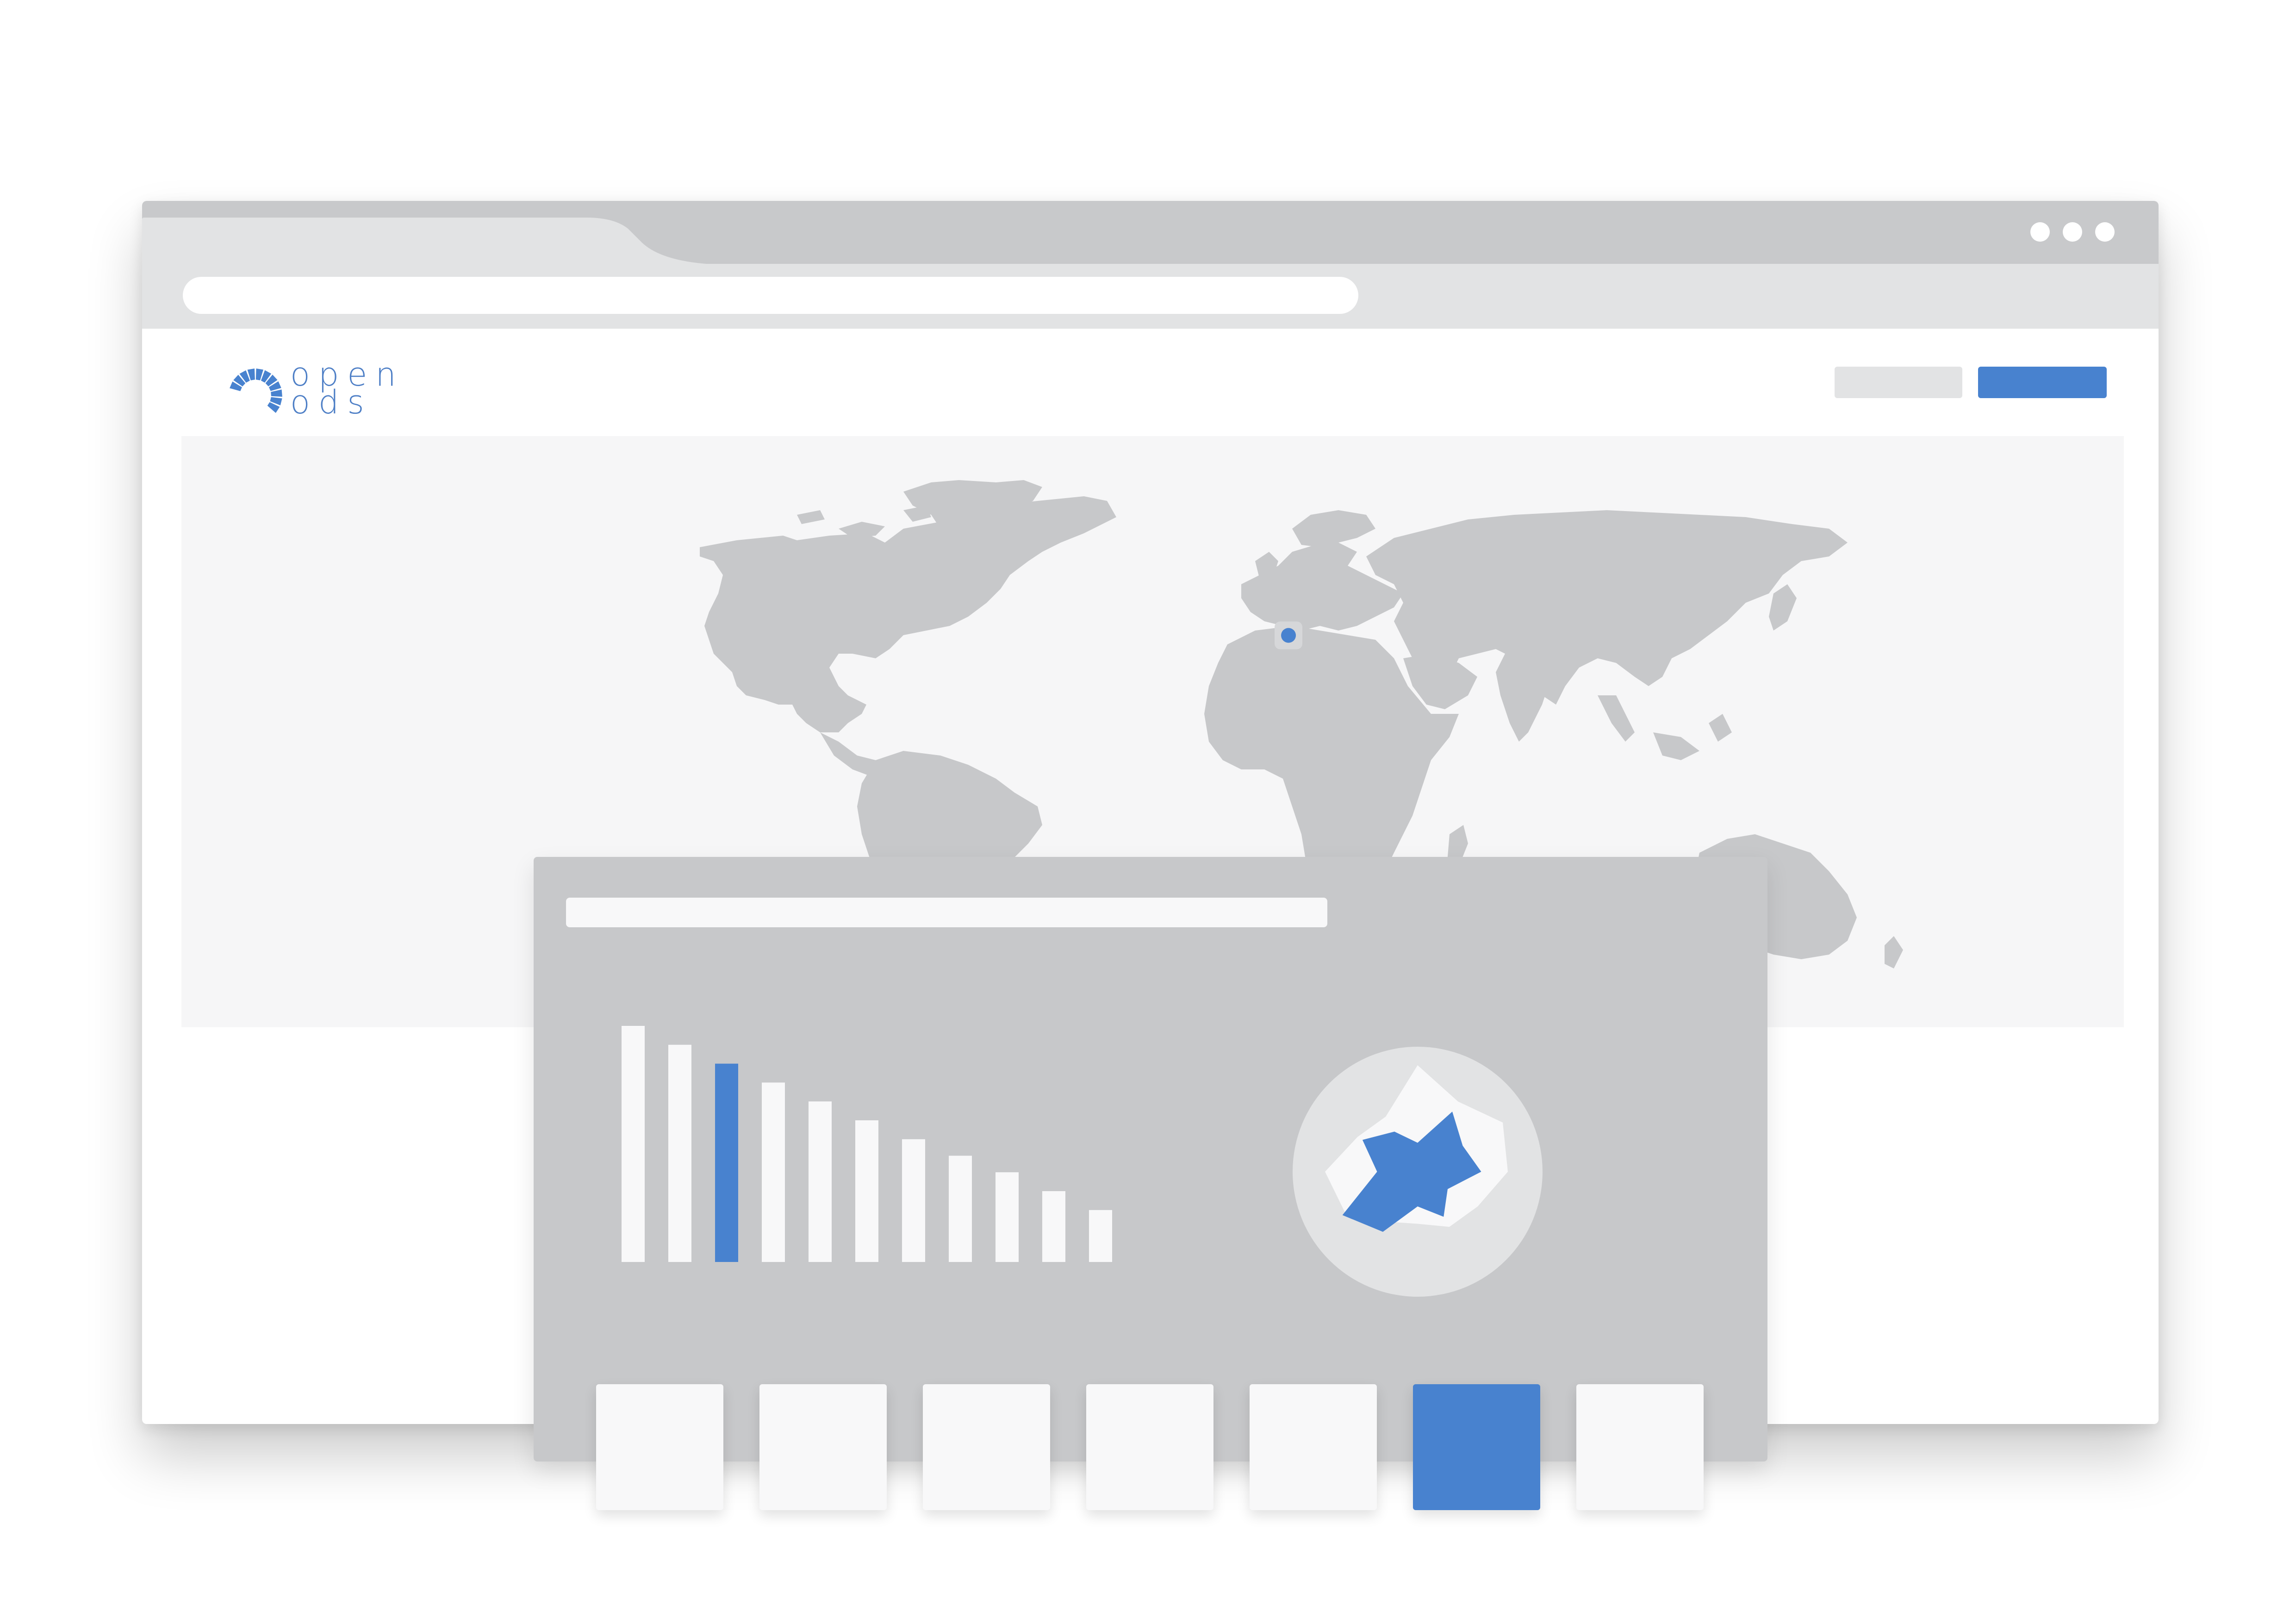  I want to click on primary-button, so click(2042, 382).